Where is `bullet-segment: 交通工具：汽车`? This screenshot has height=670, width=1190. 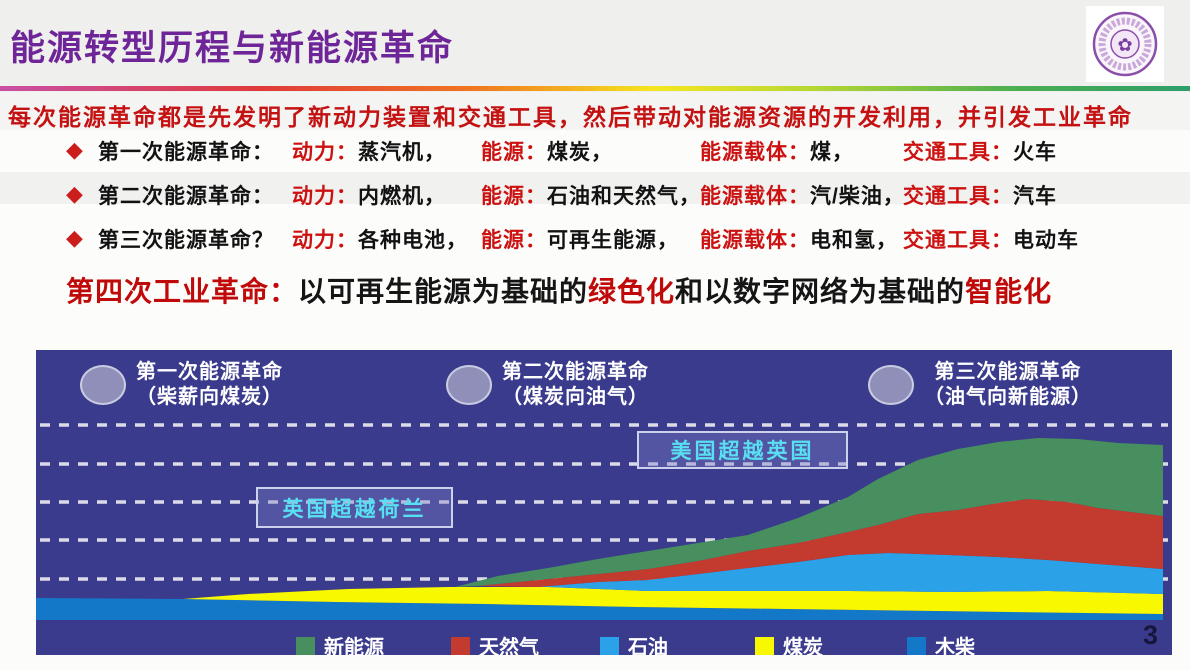
bullet-segment: 交通工具：汽车 is located at coordinates (980, 196).